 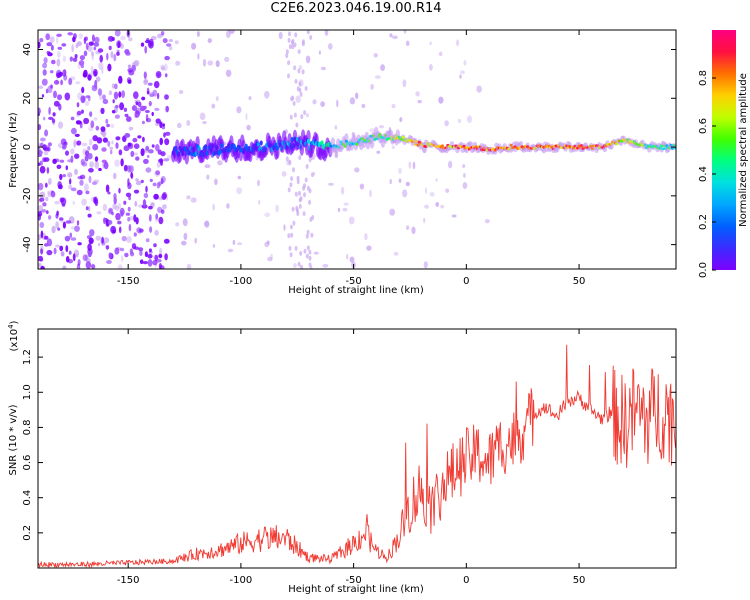 What do you see at coordinates (466, 281) in the screenshot?
I see `x-tick-label: 0` at bounding box center [466, 281].